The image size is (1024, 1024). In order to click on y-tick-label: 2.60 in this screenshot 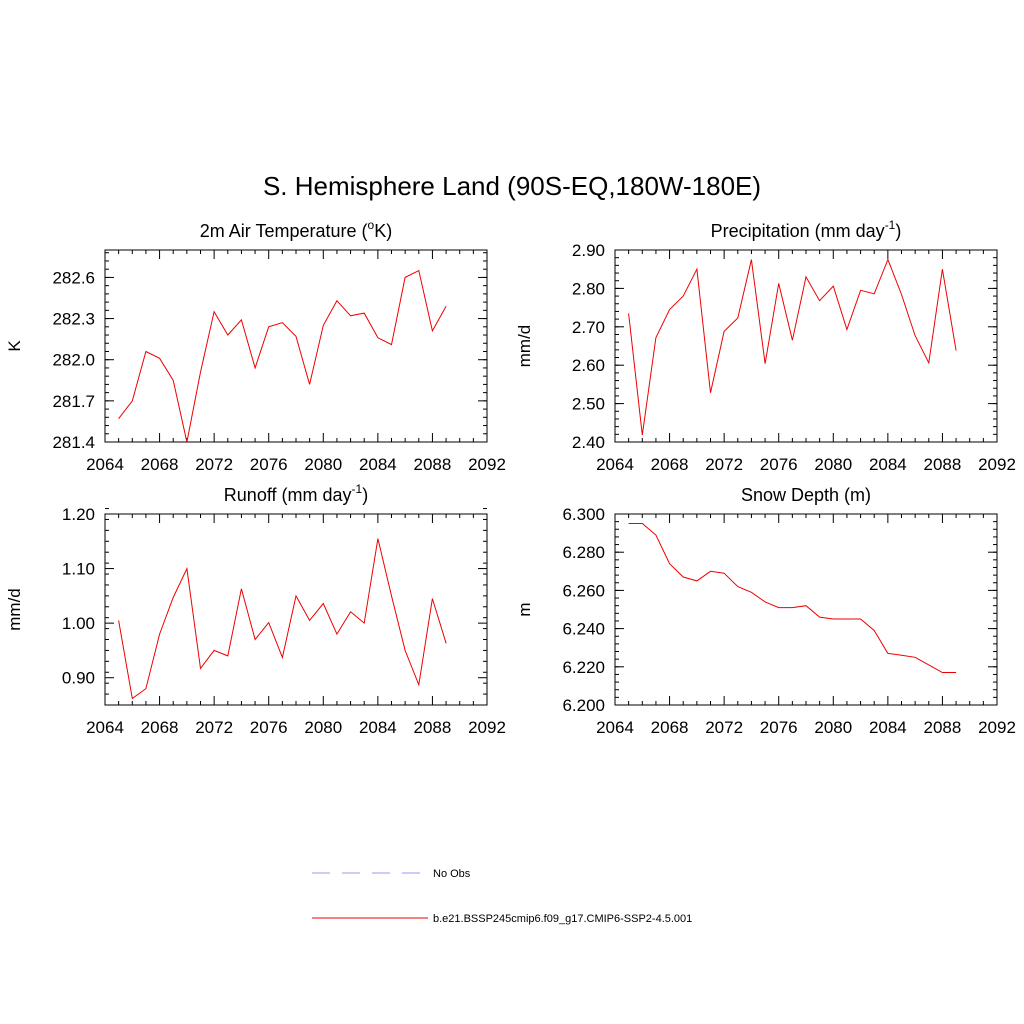, I will do `click(588, 365)`.